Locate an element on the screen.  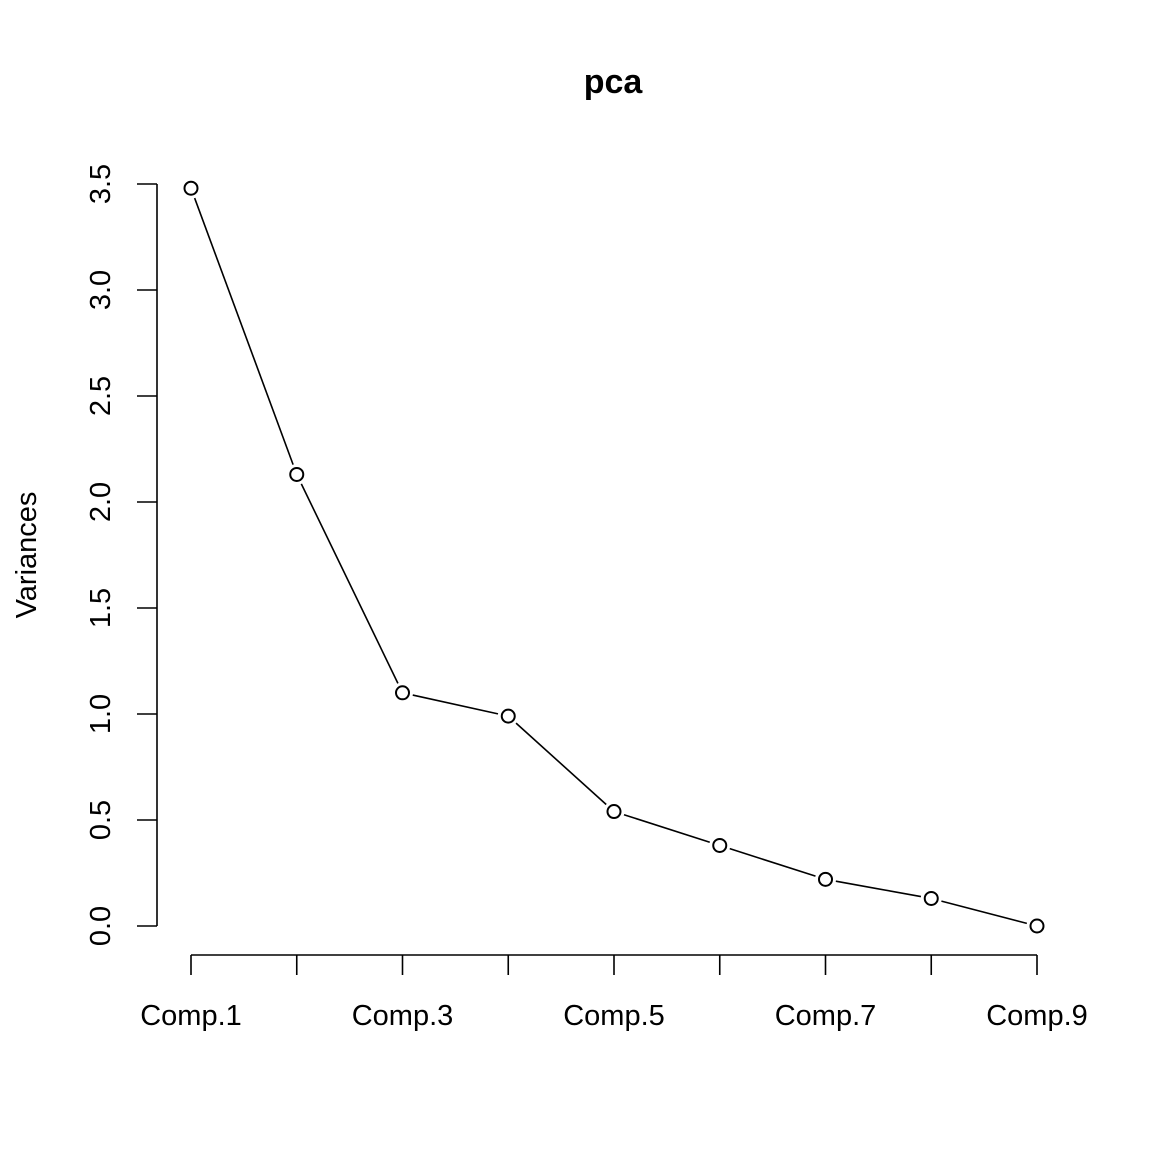
x-tick-label: Comp.1 is located at coordinates (191, 1016).